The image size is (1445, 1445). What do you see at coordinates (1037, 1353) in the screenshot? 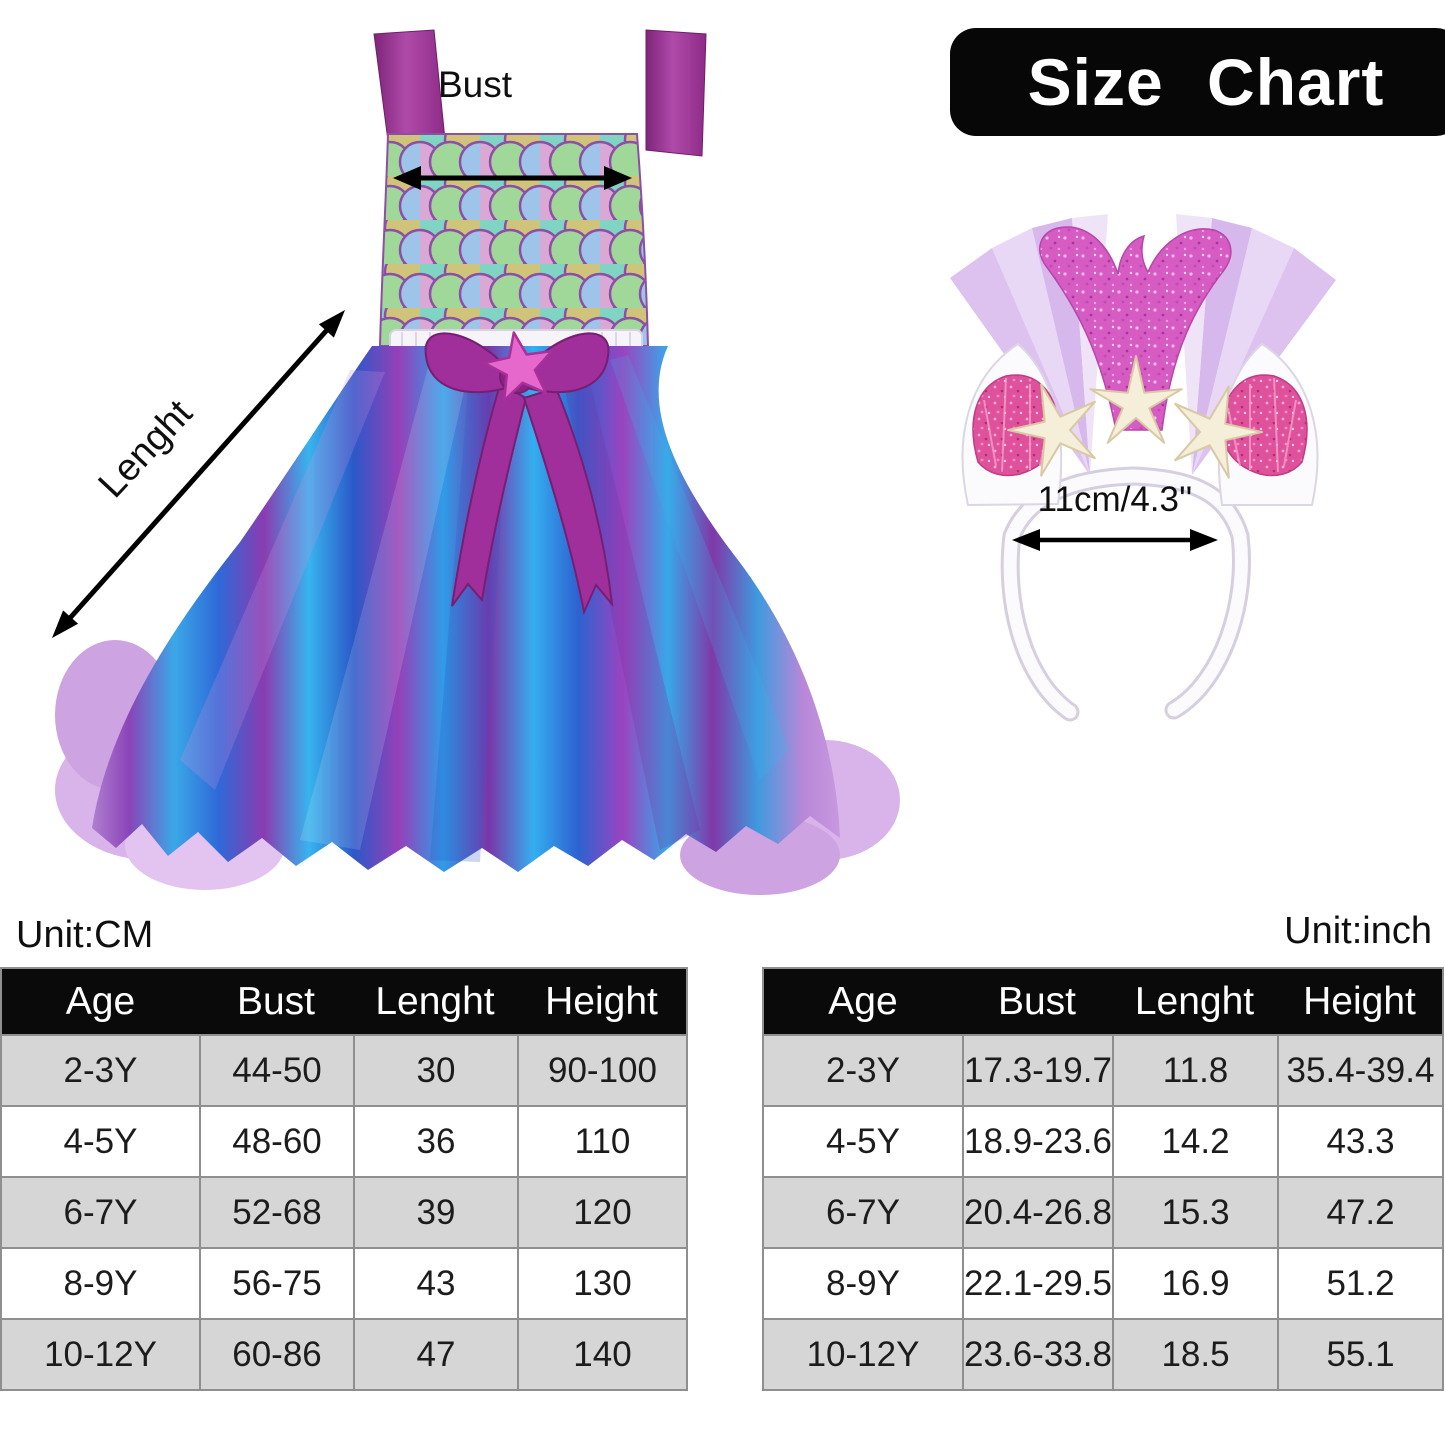
I see `table-cell: 23.6-33.8` at bounding box center [1037, 1353].